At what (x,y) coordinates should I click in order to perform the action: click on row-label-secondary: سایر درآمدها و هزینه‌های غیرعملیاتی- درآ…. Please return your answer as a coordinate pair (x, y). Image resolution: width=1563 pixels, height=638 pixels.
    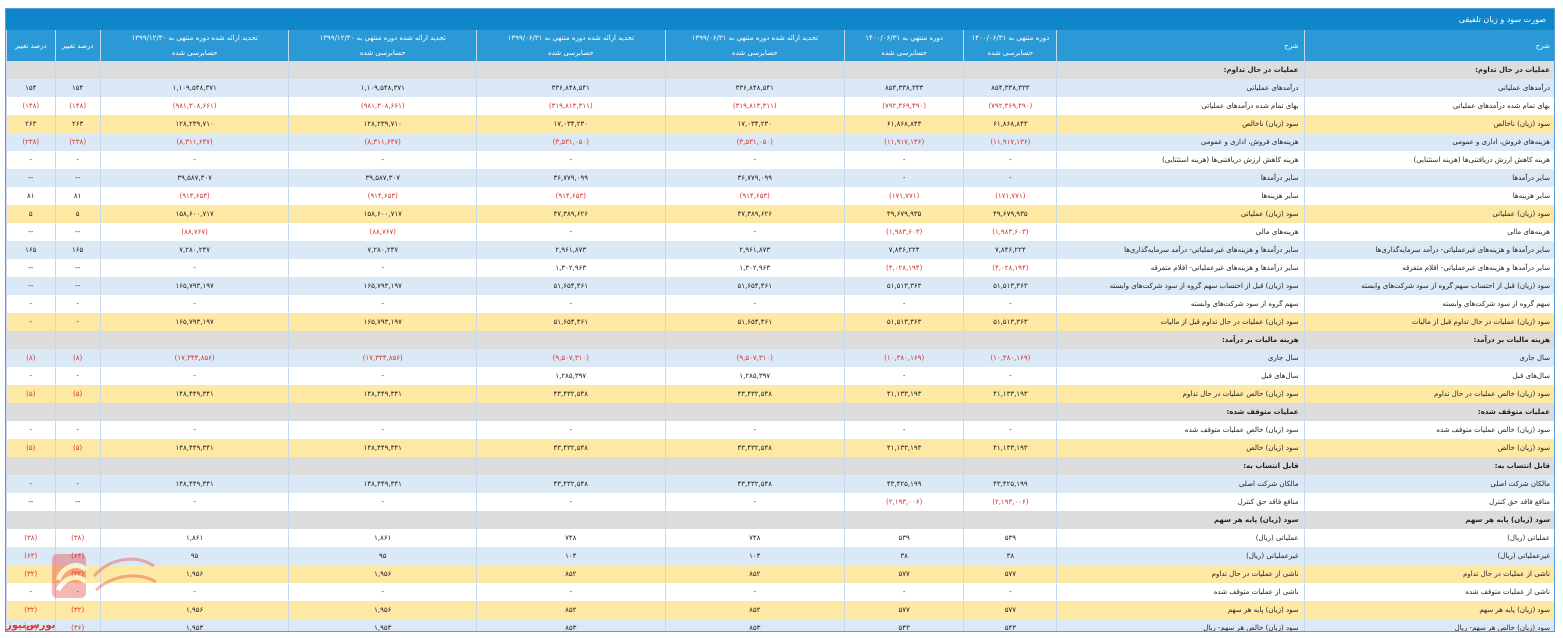
    Looking at the image, I should click on (1180, 250).